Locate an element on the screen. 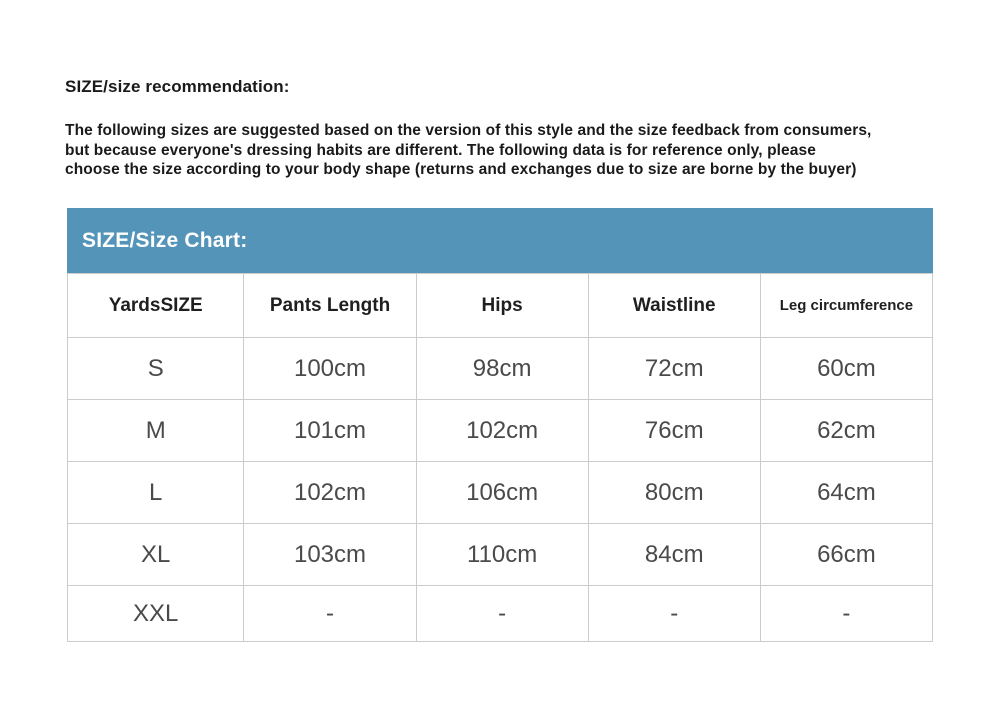 The image size is (1000, 708). table-row: L 102cm 106cm 80cm 64cm is located at coordinates (500, 492).